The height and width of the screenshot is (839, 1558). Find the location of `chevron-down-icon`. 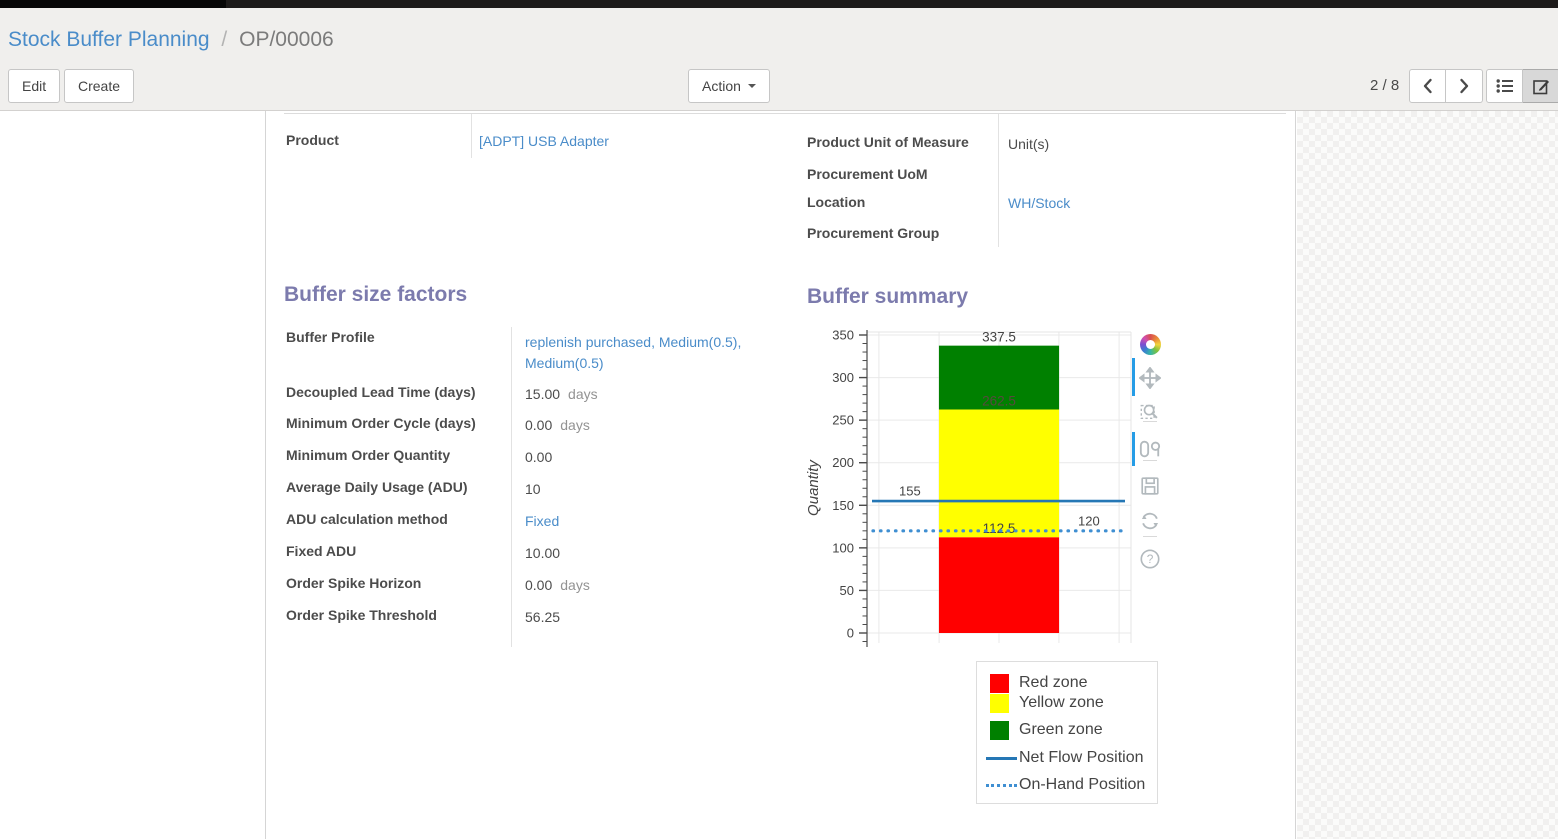

chevron-down-icon is located at coordinates (751, 86).